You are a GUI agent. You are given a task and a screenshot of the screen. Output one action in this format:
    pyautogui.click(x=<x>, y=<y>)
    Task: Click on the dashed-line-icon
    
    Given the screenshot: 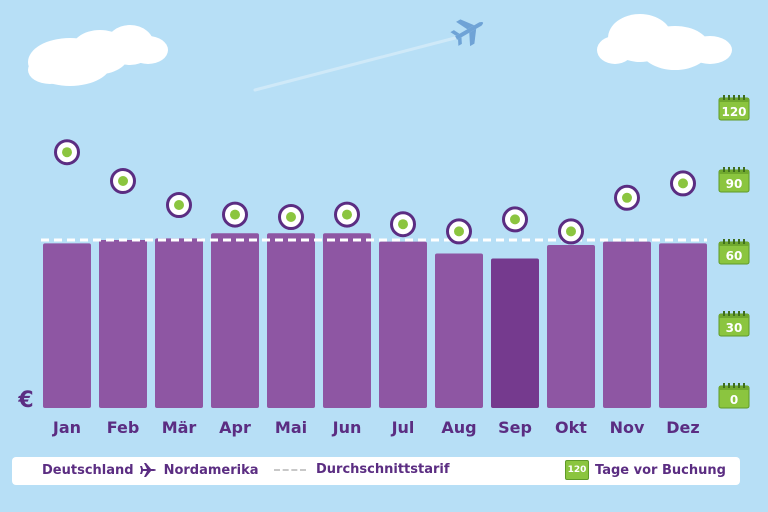 What is the action you would take?
    pyautogui.click(x=290, y=469)
    